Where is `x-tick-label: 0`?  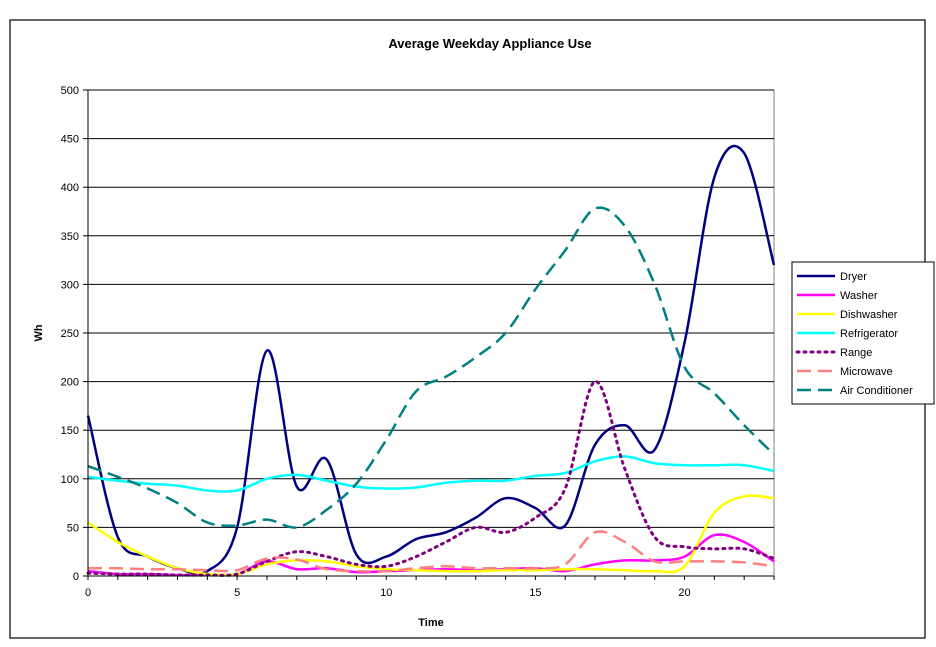 x-tick-label: 0 is located at coordinates (88, 593).